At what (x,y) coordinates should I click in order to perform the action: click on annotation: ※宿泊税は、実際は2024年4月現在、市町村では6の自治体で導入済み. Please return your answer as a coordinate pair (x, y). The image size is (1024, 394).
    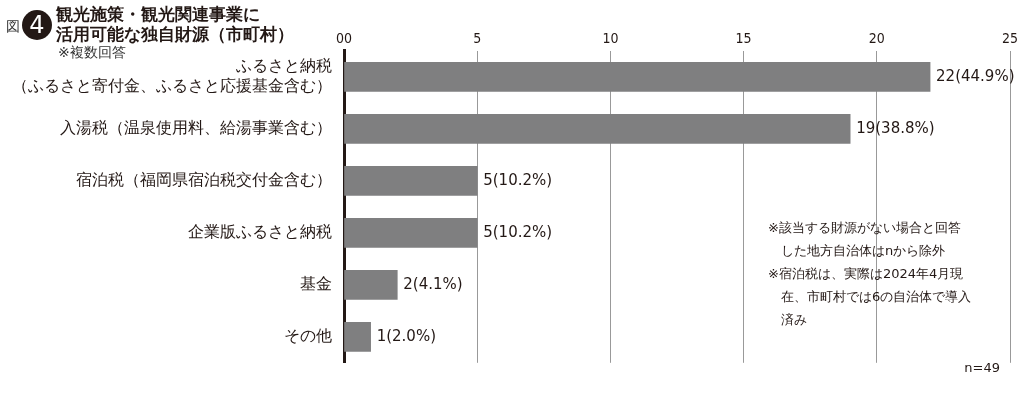
    Looking at the image, I should click on (870, 297).